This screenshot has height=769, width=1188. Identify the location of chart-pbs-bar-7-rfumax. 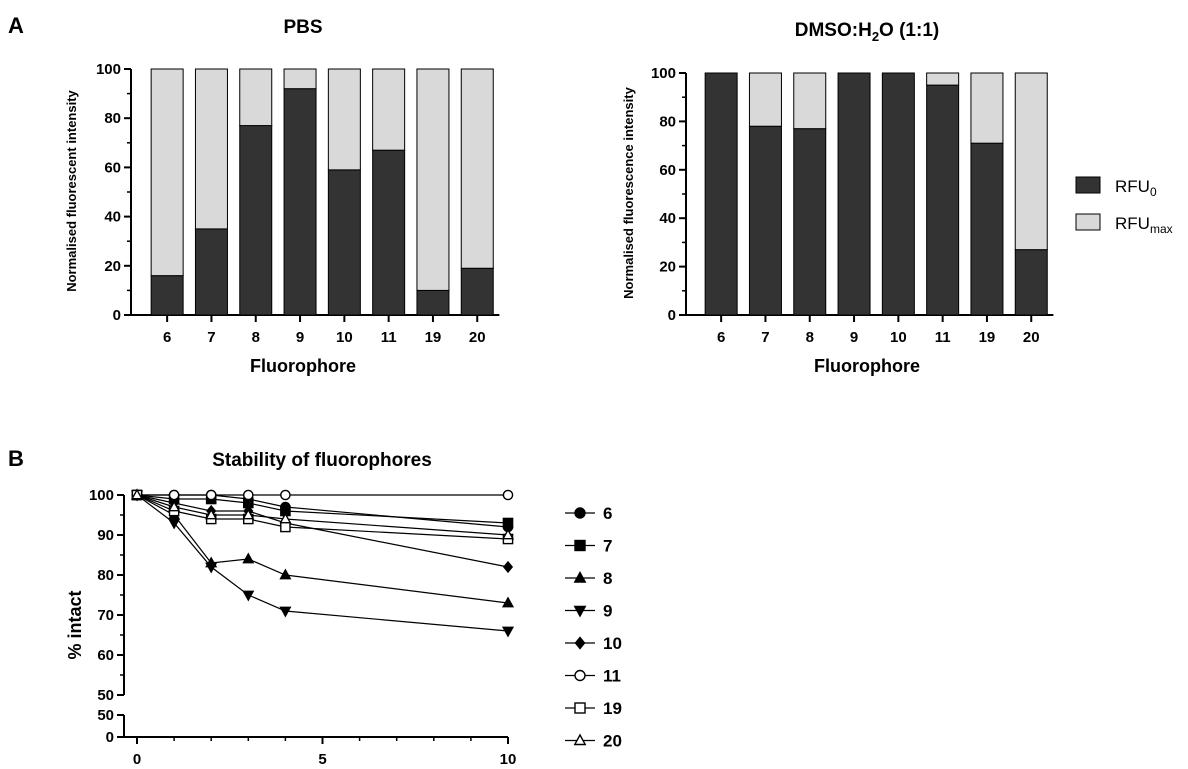
(211, 149).